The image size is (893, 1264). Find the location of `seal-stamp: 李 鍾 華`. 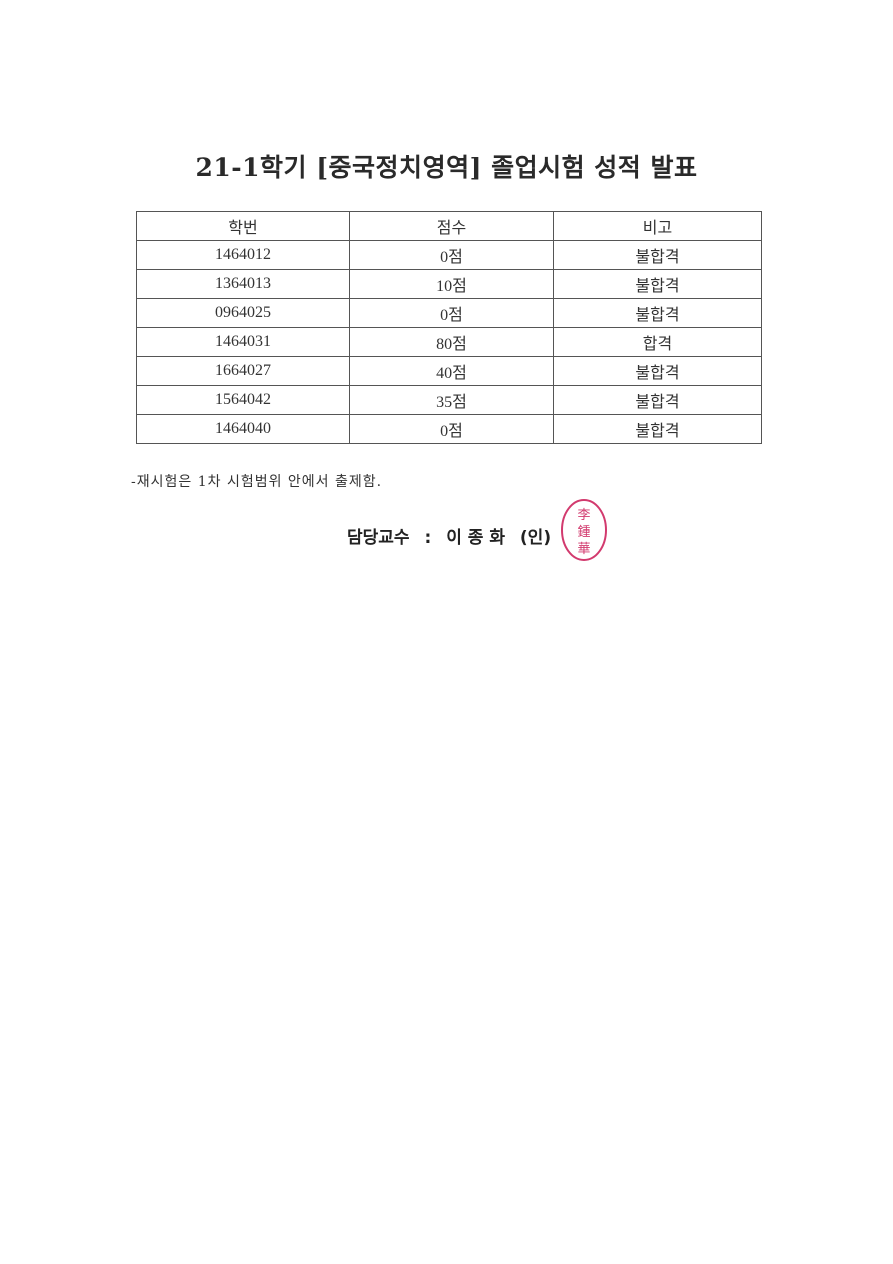

seal-stamp: 李 鍾 華 is located at coordinates (584, 530).